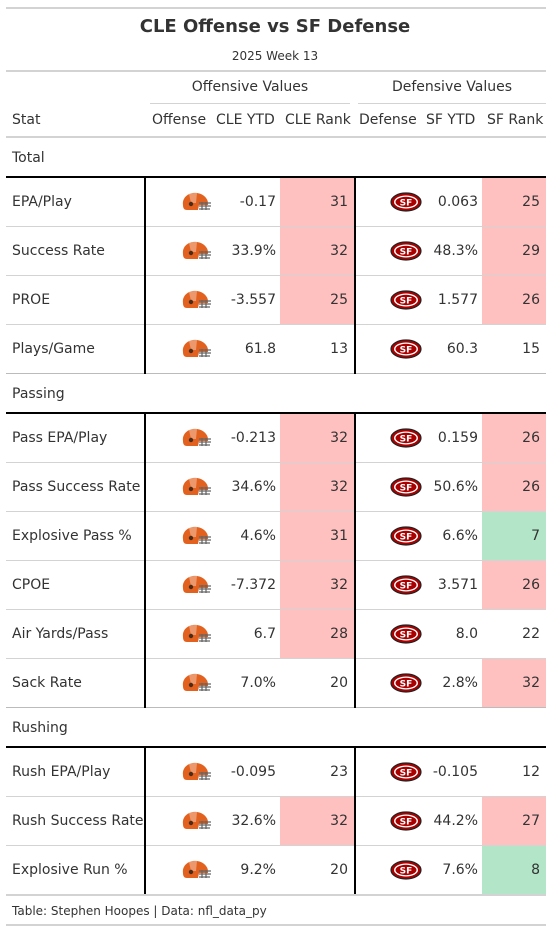 The width and height of the screenshot is (550, 929). What do you see at coordinates (72, 536) in the screenshot?
I see `stat-name: Explosive Pass %` at bounding box center [72, 536].